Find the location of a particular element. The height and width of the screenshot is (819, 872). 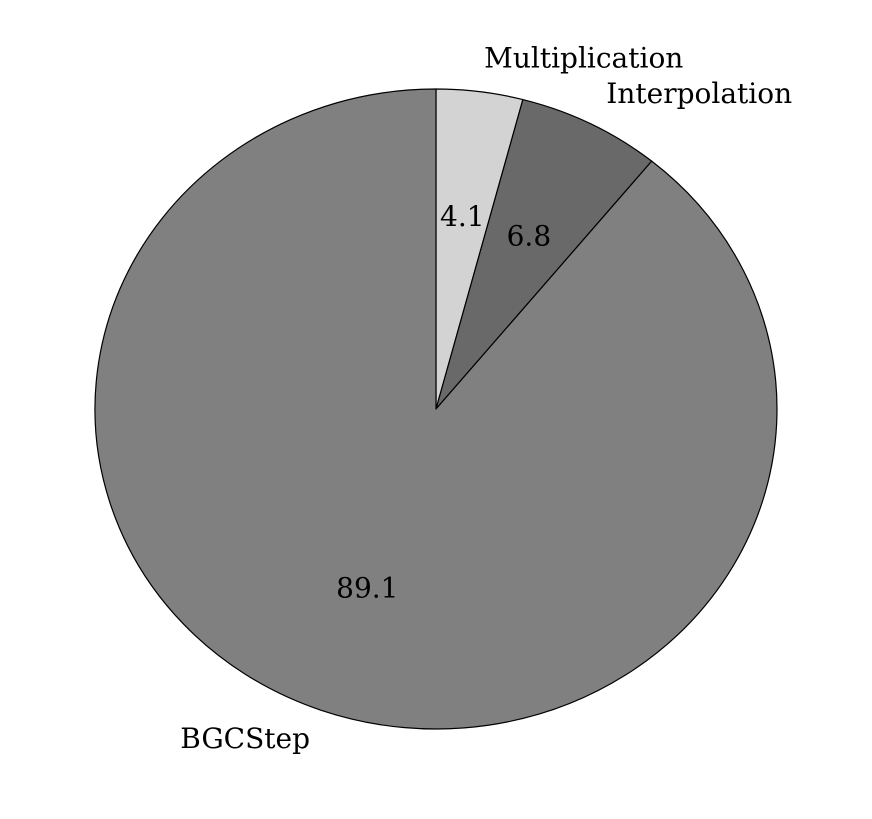

pie-value-label-bgcstep: 89.1 is located at coordinates (367, 587).